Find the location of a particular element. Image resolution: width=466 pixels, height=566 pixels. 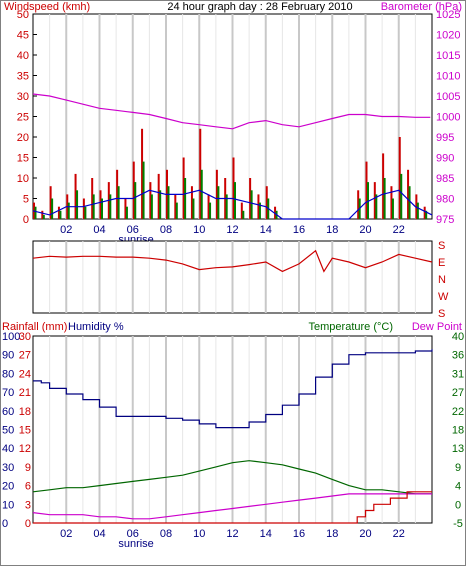

rain-ytick-2: 24 is located at coordinates (25, 374).